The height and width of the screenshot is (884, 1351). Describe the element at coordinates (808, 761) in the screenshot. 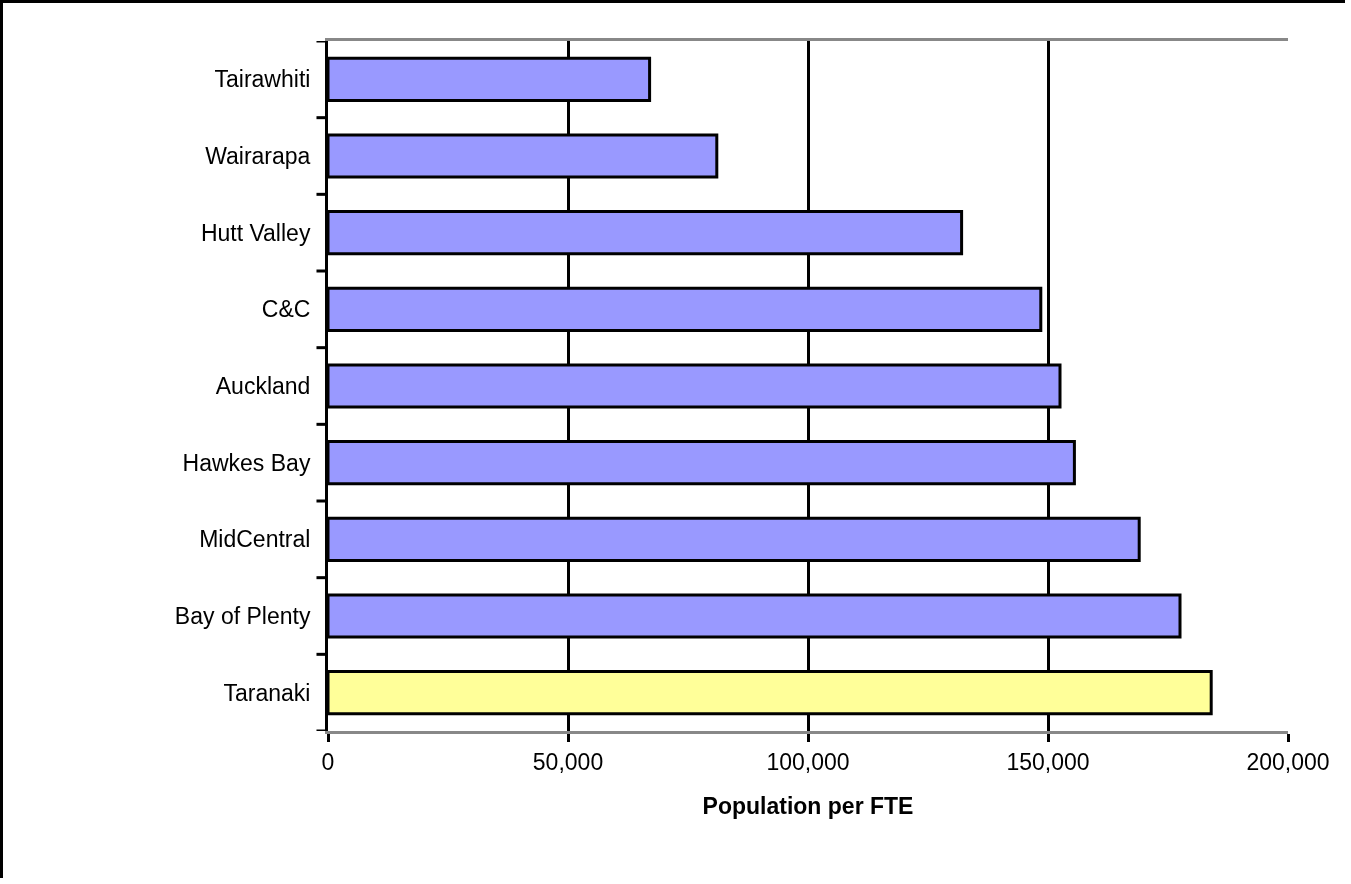

I see `x-tick-label: 100,000` at that location.